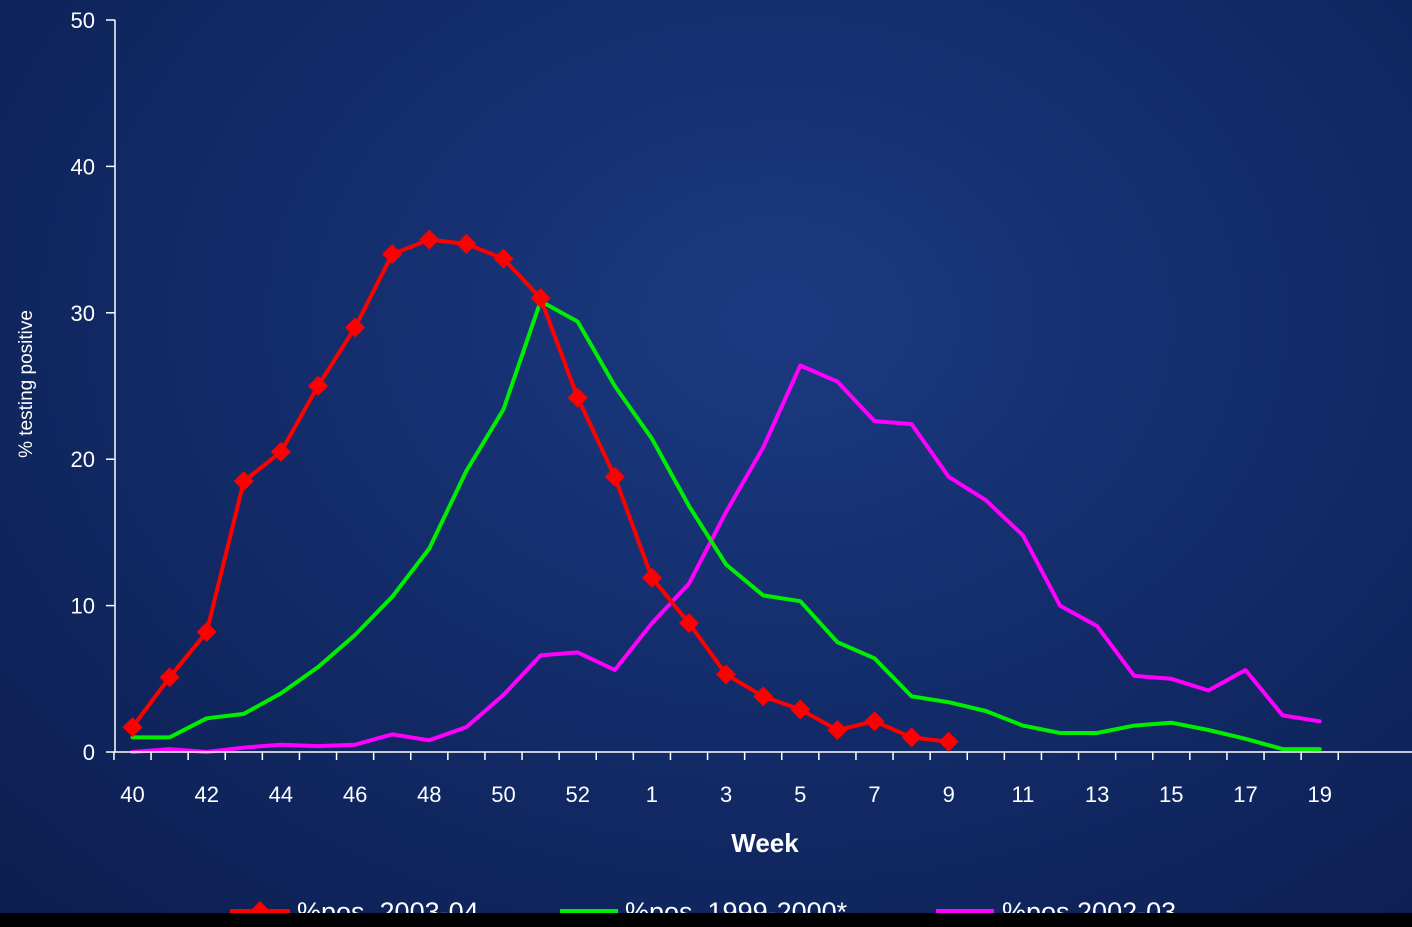  I want to click on y-tick-label: 50, so click(83, 20).